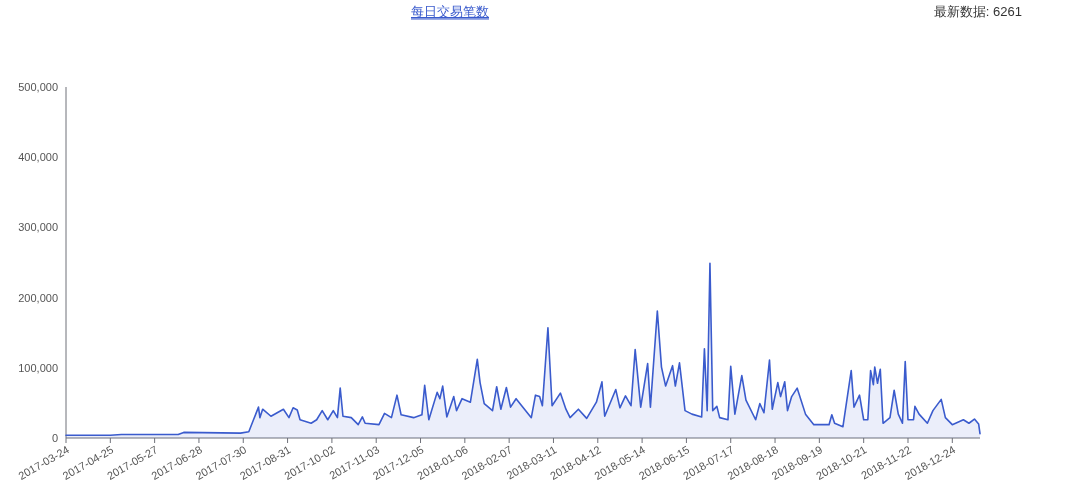 This screenshot has height=498, width=1080. What do you see at coordinates (38, 87) in the screenshot?
I see `y-tick-label: 500,000` at bounding box center [38, 87].